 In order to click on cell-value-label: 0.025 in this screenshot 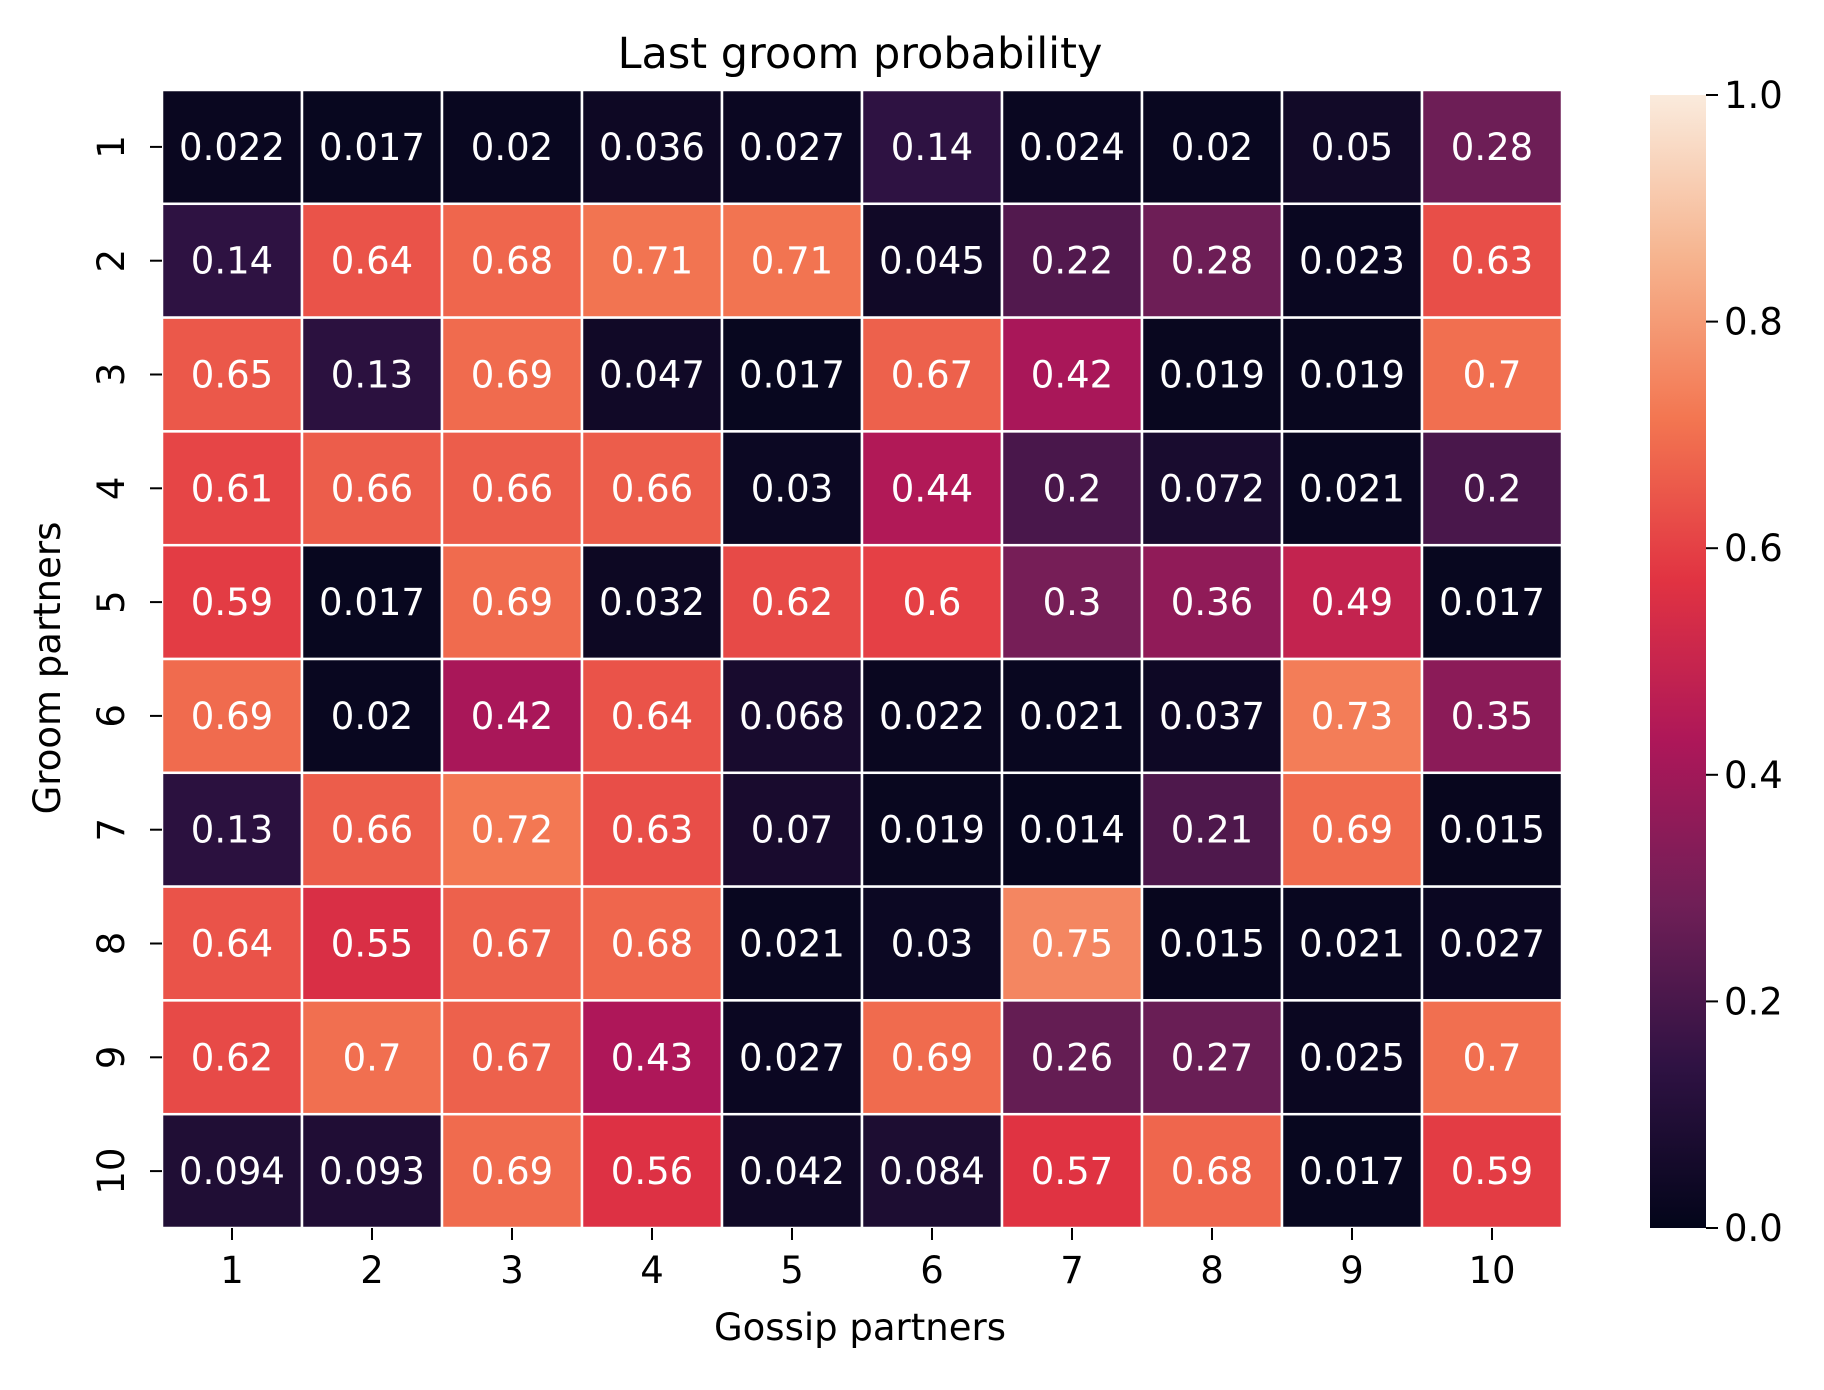, I will do `click(1352, 1057)`.